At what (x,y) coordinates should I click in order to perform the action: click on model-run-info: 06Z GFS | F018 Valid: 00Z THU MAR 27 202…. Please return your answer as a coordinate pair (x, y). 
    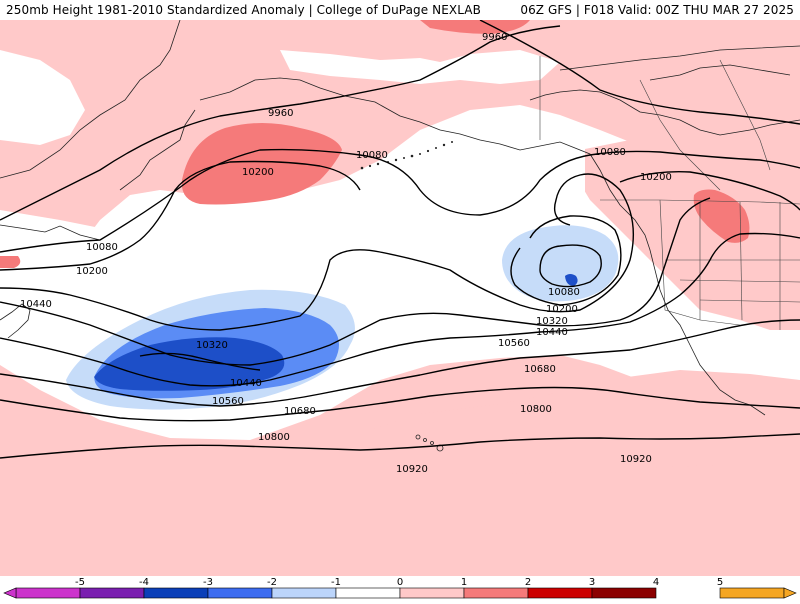
    Looking at the image, I should click on (657, 10).